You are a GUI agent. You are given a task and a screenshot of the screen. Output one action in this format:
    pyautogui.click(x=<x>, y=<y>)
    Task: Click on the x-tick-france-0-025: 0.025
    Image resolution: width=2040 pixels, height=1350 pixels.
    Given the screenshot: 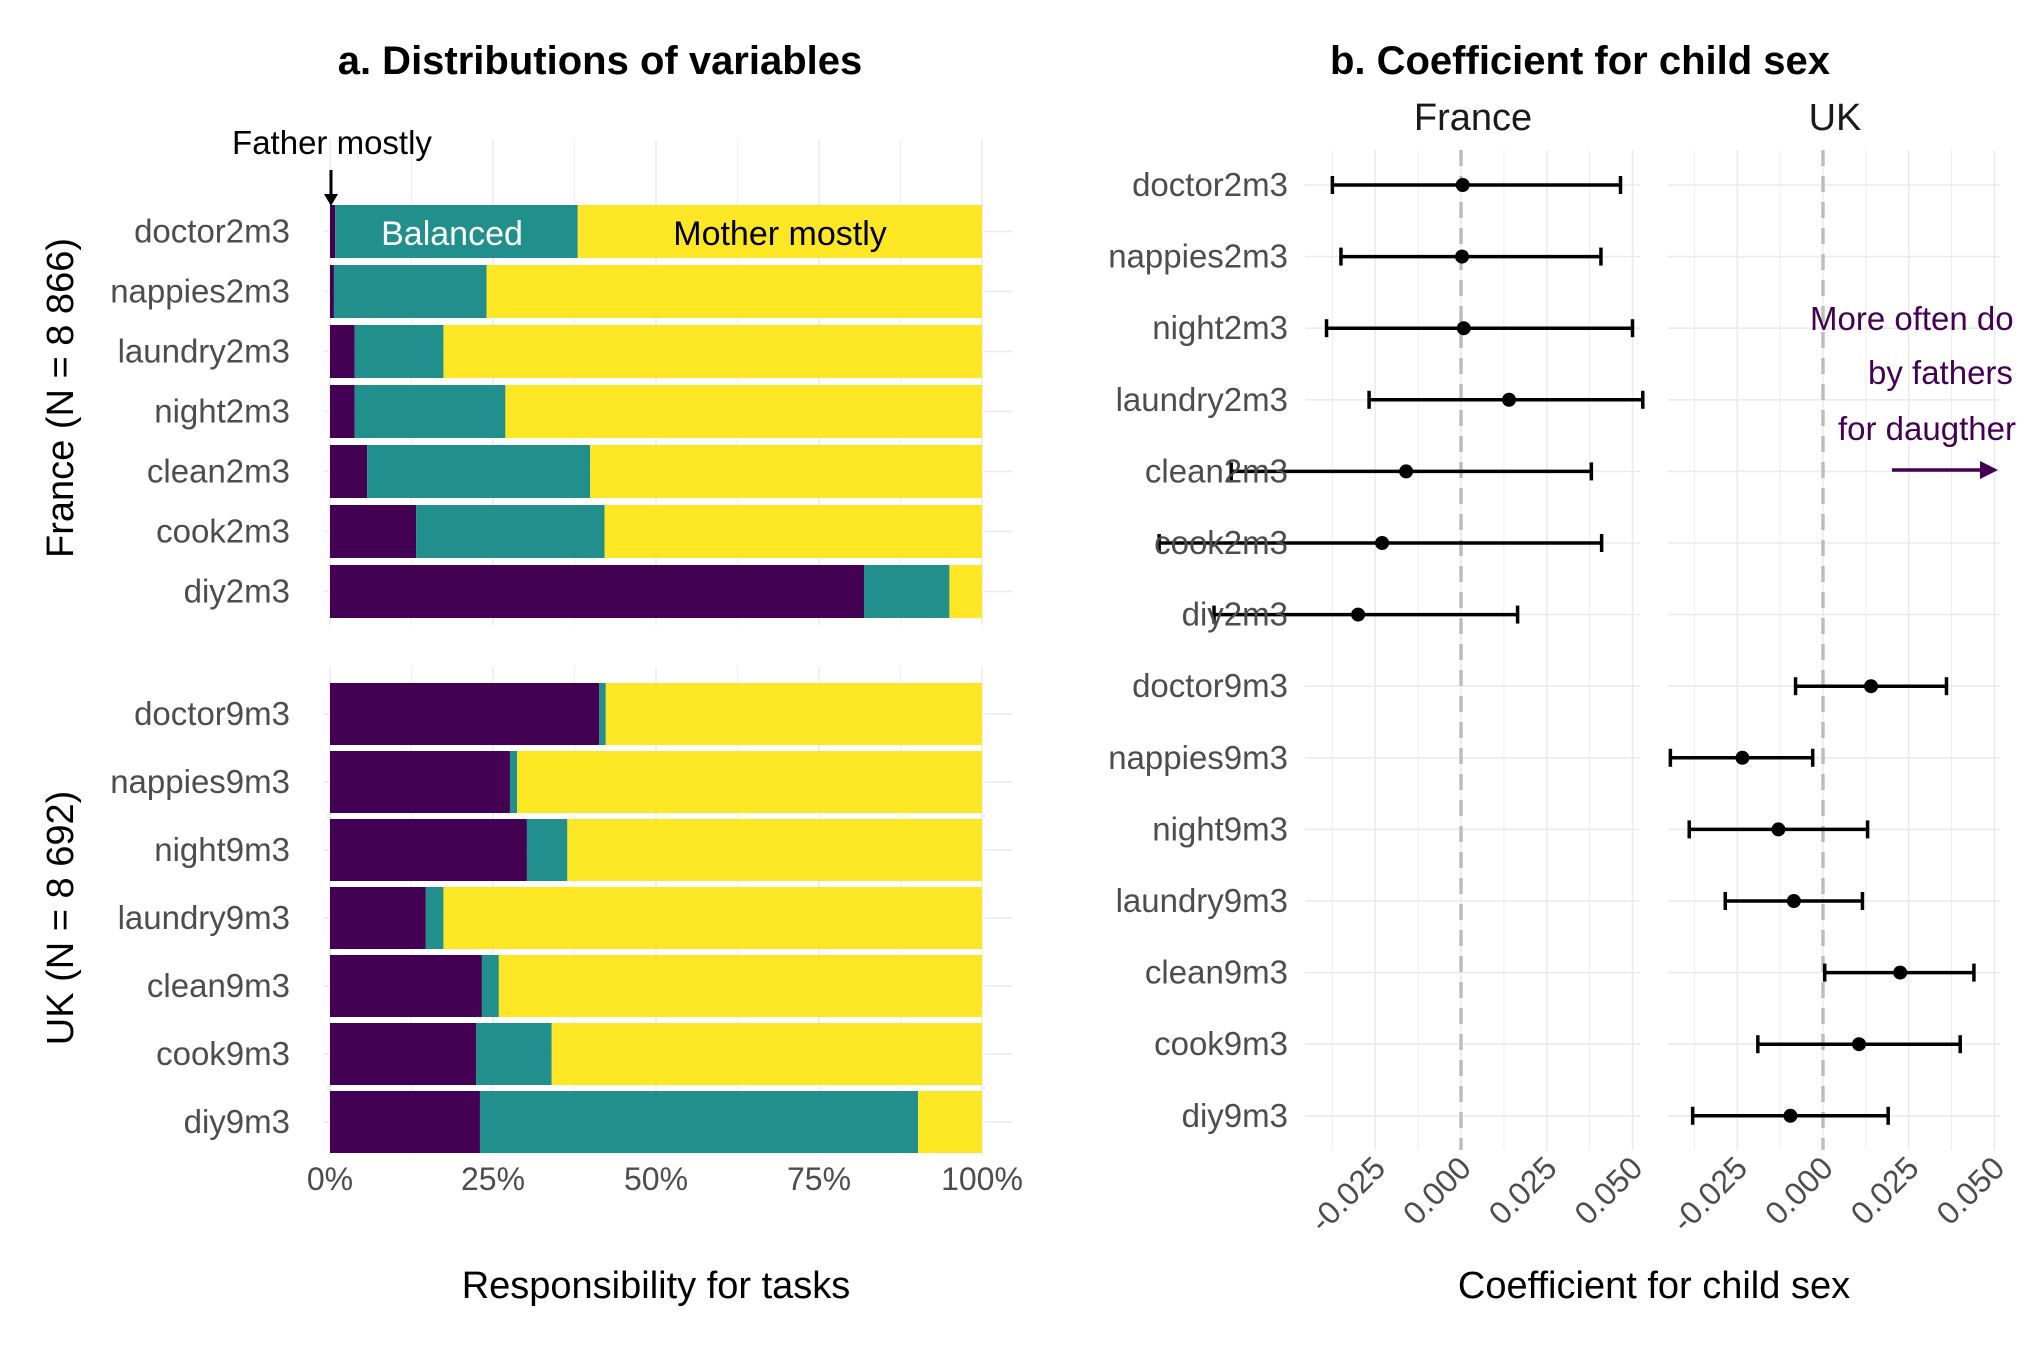 What is the action you would take?
    pyautogui.click(x=1523, y=1190)
    